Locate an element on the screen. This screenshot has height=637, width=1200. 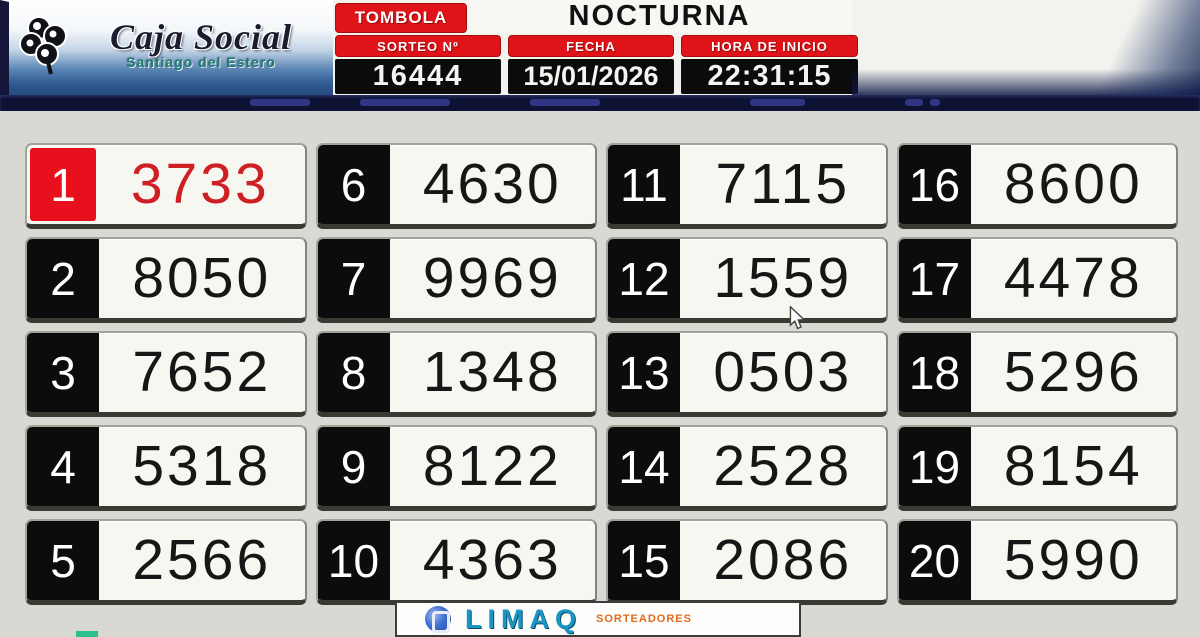
brand-panel: Caja Social Santiago del Estero is located at coordinates (166, 47).